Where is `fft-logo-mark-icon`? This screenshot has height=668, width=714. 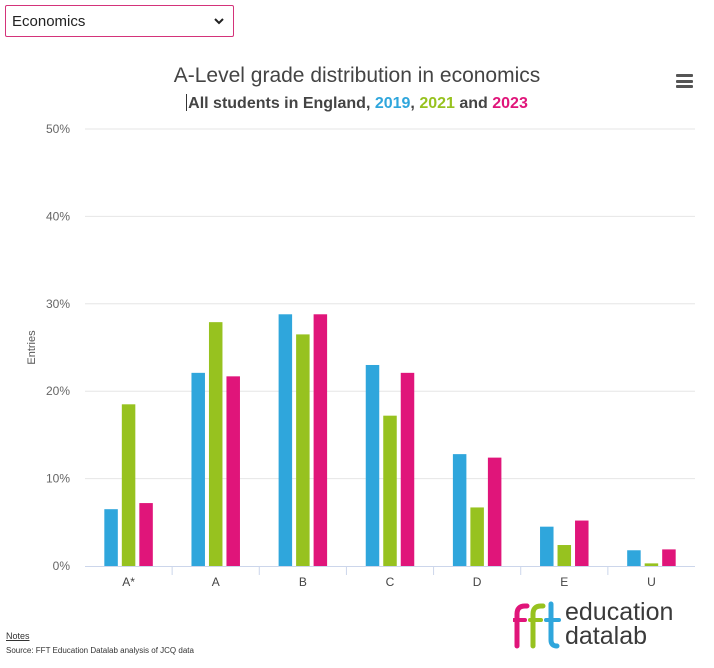
fft-logo-mark-icon is located at coordinates (536, 625).